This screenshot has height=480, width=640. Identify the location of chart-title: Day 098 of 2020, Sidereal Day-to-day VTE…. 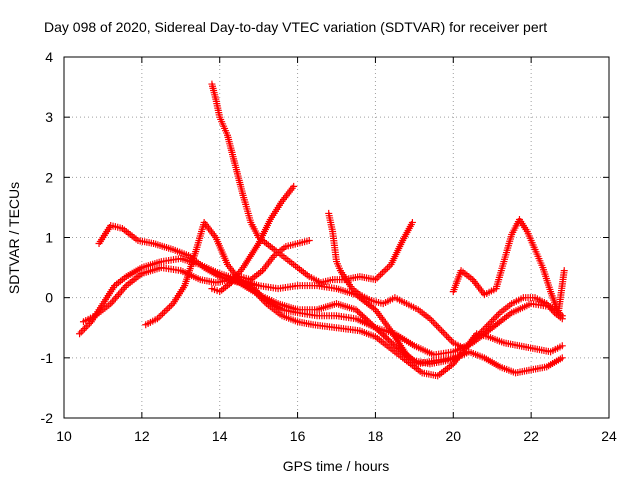
(295, 27).